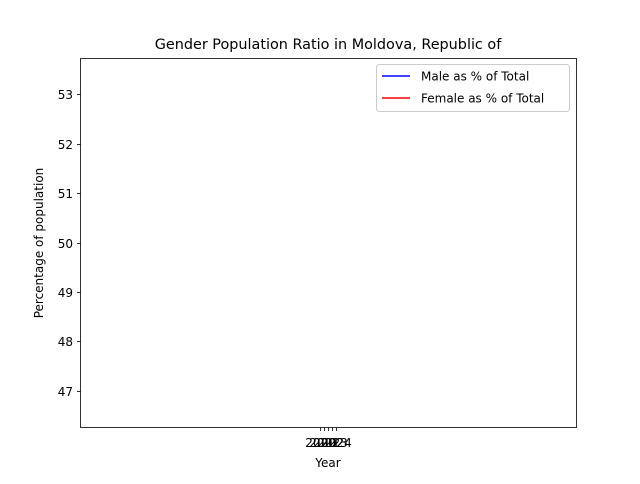 The width and height of the screenshot is (640, 484). What do you see at coordinates (324, 443) in the screenshot?
I see `x-tick-label: 2021` at bounding box center [324, 443].